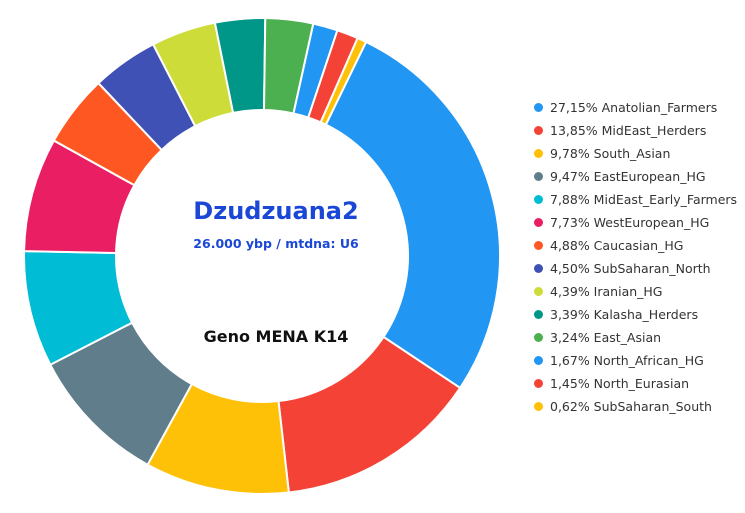 The height and width of the screenshot is (513, 745). Describe the element at coordinates (606, 291) in the screenshot. I see `legend-label: 4,39% Iranian_HG` at that location.